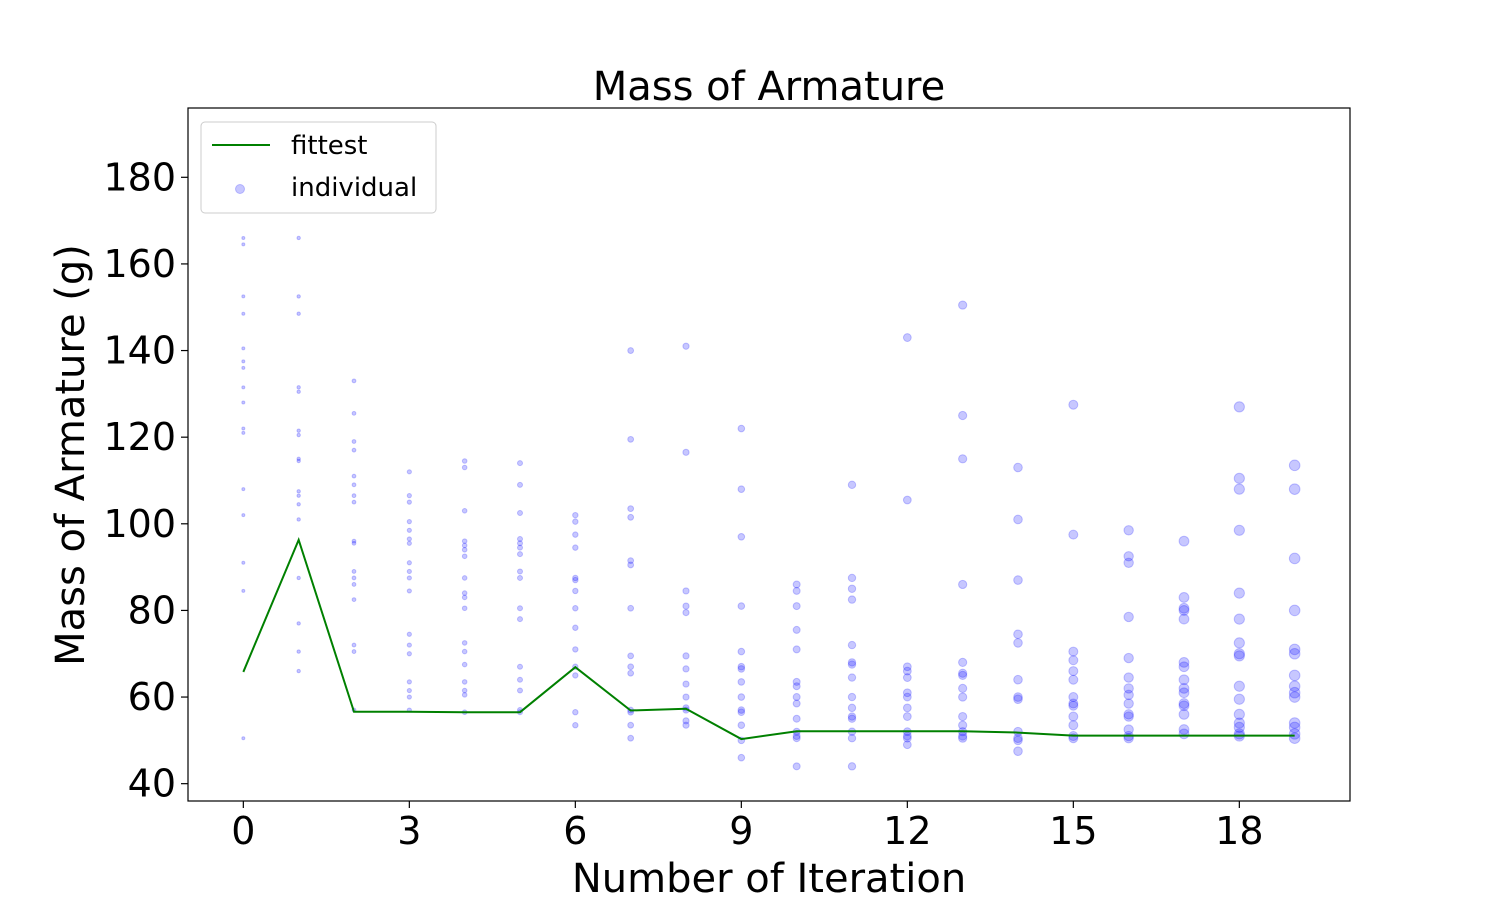 The image size is (1500, 900). Describe the element at coordinates (152, 697) in the screenshot. I see `y-tick-label: 60` at that location.